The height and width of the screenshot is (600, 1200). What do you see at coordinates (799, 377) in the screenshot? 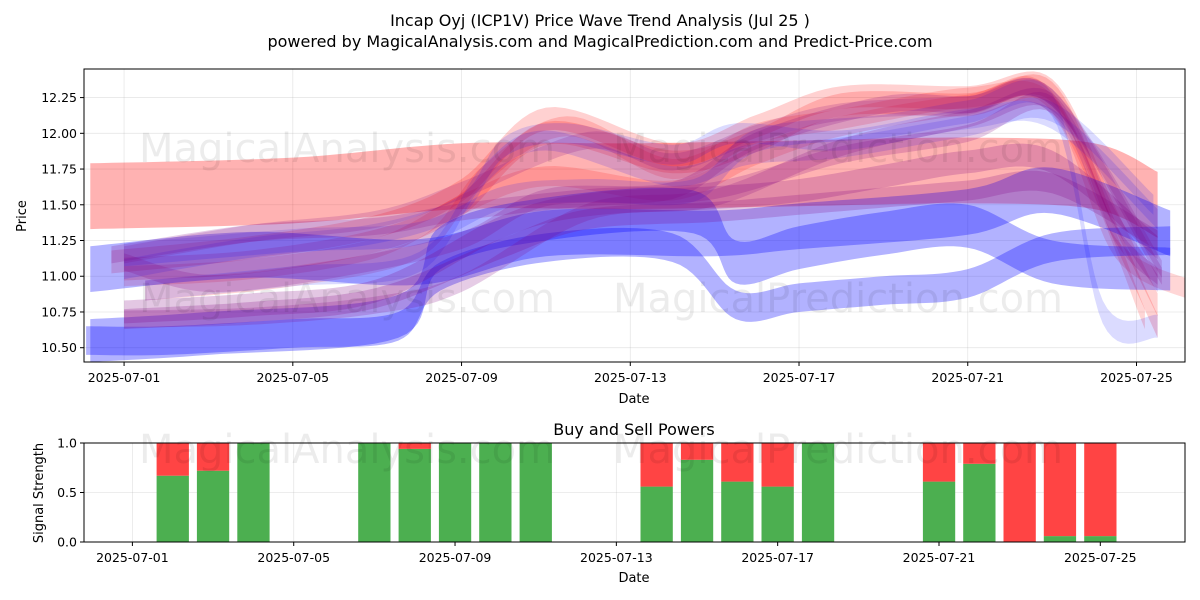
I see `price-x-tick-label: 2025-07-17` at bounding box center [799, 377].